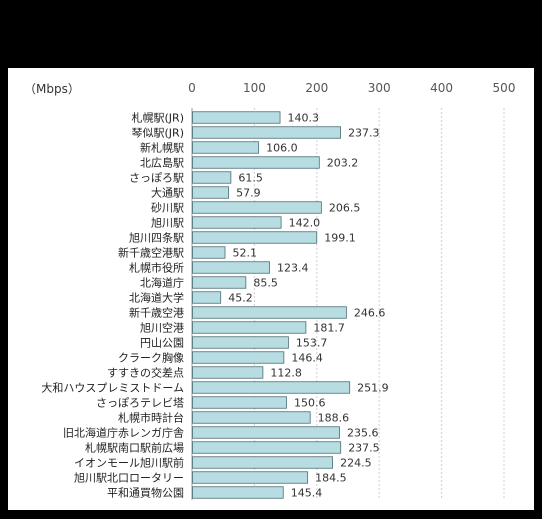 Image resolution: width=542 pixels, height=519 pixels. What do you see at coordinates (293, 268) in the screenshot?
I see `value-label-11: 123.4` at bounding box center [293, 268].